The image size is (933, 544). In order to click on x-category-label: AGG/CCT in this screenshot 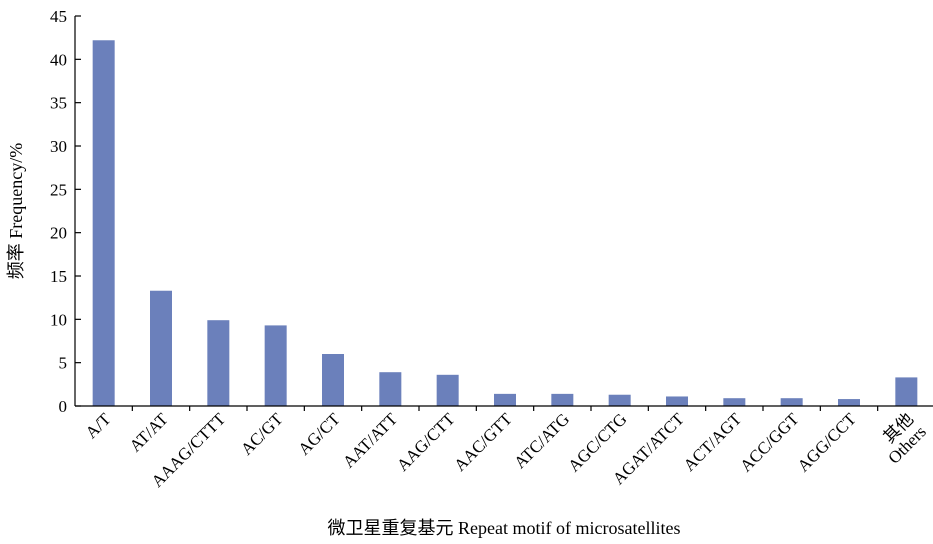, I will do `click(827, 442)`.